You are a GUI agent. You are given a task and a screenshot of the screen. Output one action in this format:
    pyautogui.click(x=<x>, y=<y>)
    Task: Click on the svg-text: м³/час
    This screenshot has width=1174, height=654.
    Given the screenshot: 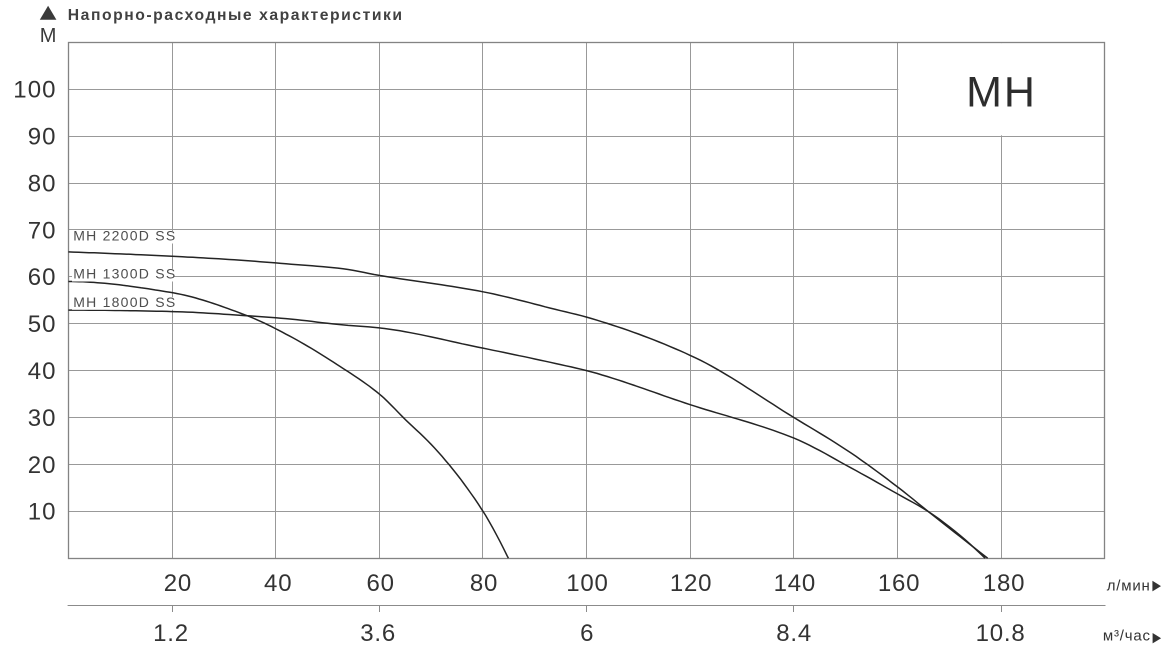 What is the action you would take?
    pyautogui.click(x=1127, y=636)
    